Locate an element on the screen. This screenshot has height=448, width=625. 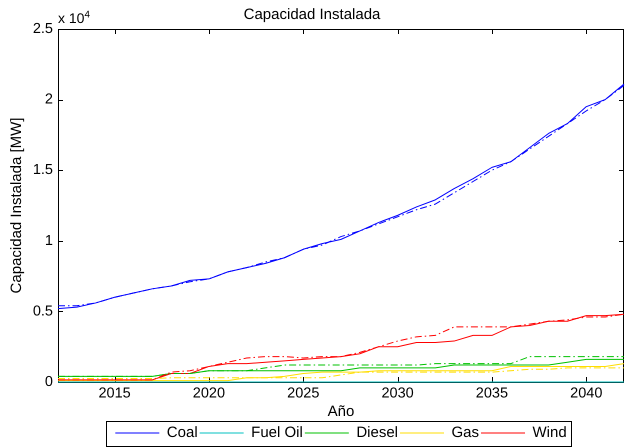
x-tick-label: 2020 is located at coordinates (209, 394).